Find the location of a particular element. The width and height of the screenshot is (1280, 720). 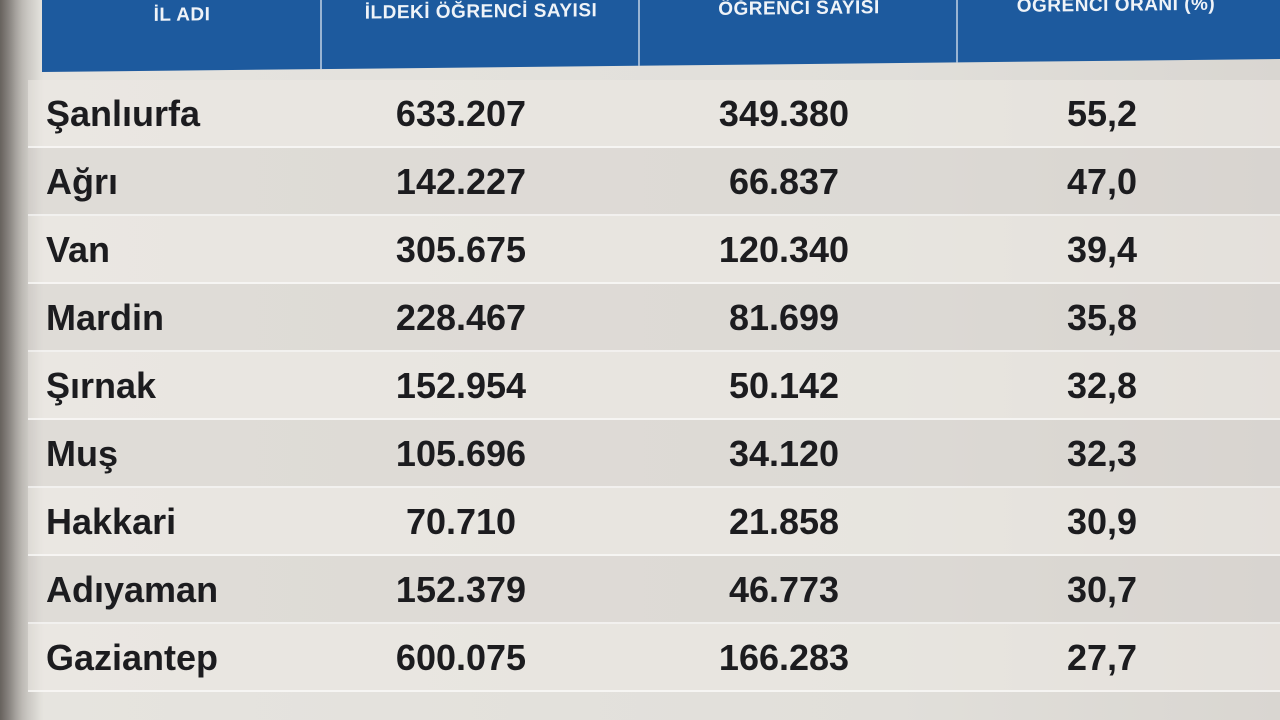

cell-ogrenci-sayisi: 34.120 is located at coordinates (784, 453).